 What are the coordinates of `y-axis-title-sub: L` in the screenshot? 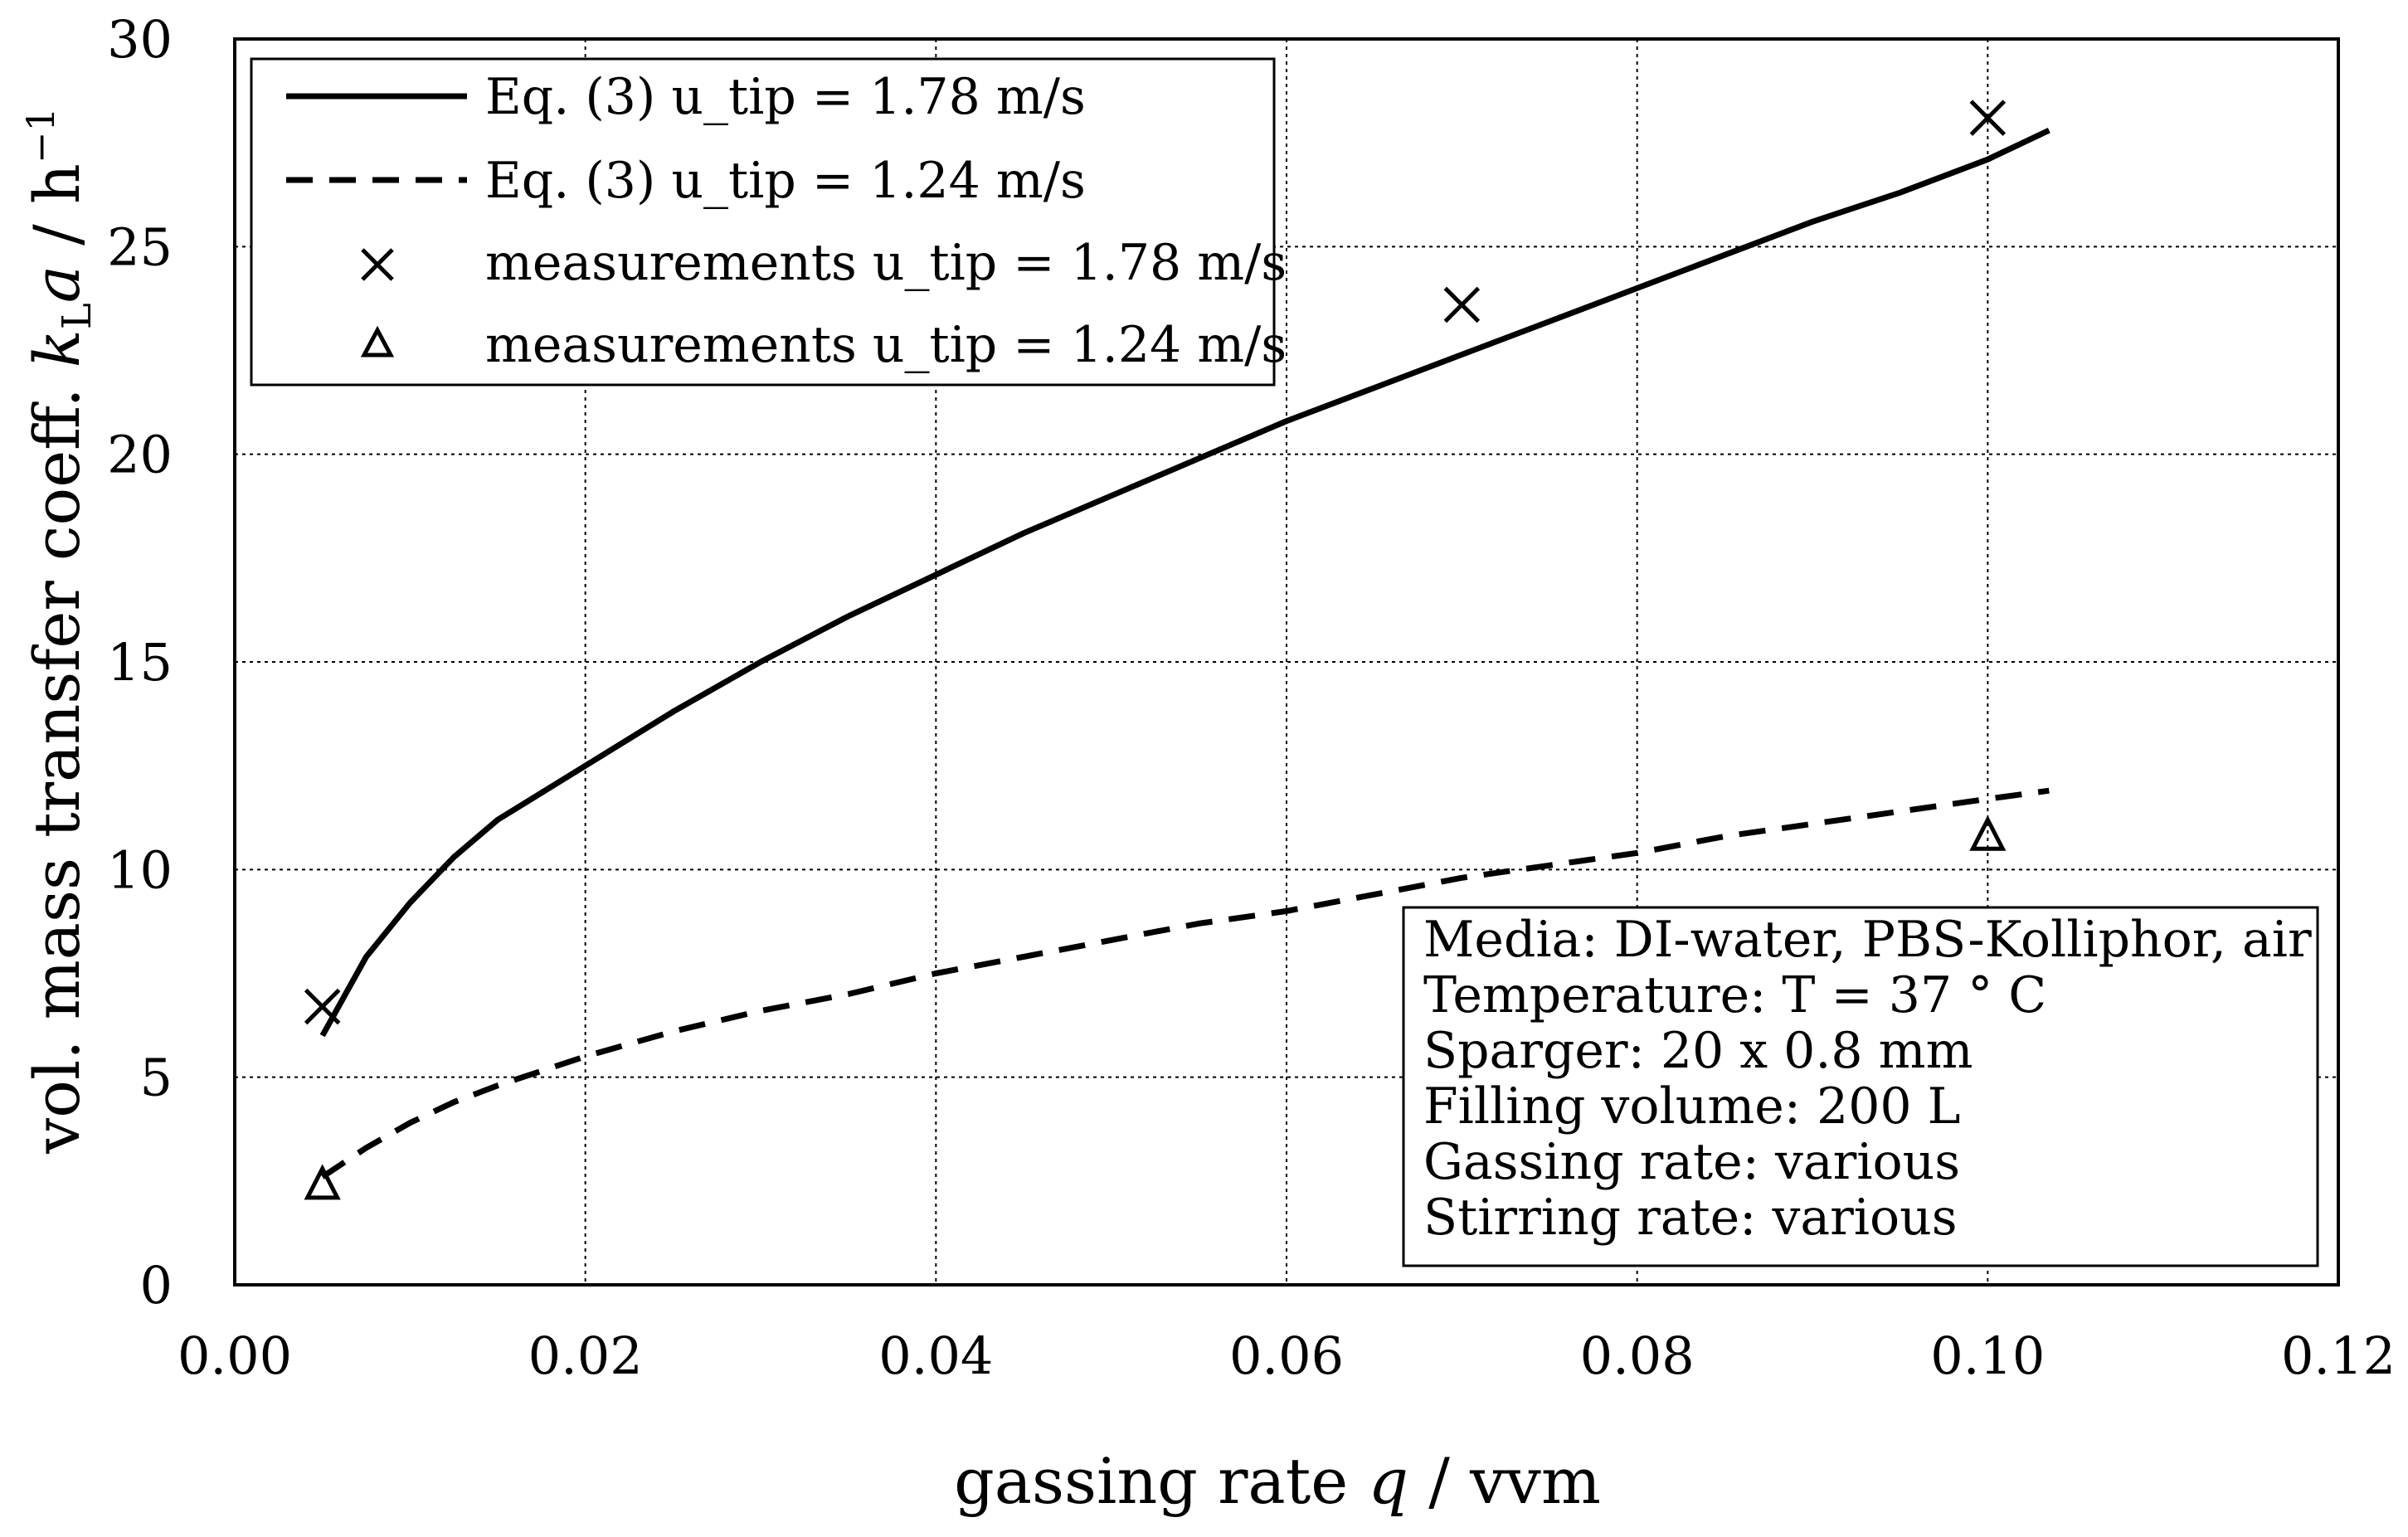 It's located at (77, 316).